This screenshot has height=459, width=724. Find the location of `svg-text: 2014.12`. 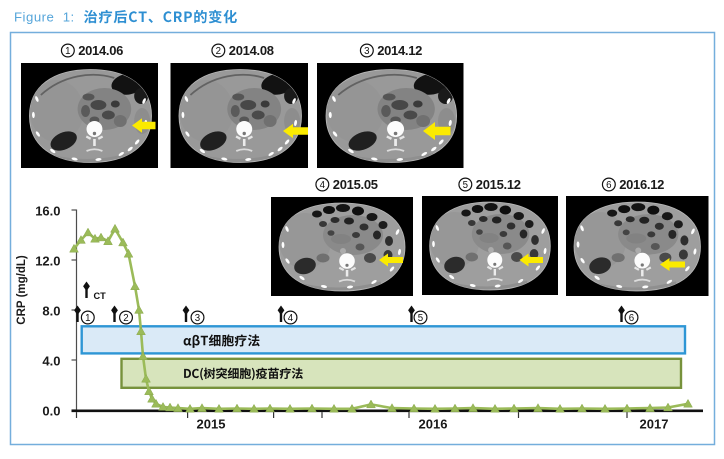

svg-text: 2014.12 is located at coordinates (399, 50).